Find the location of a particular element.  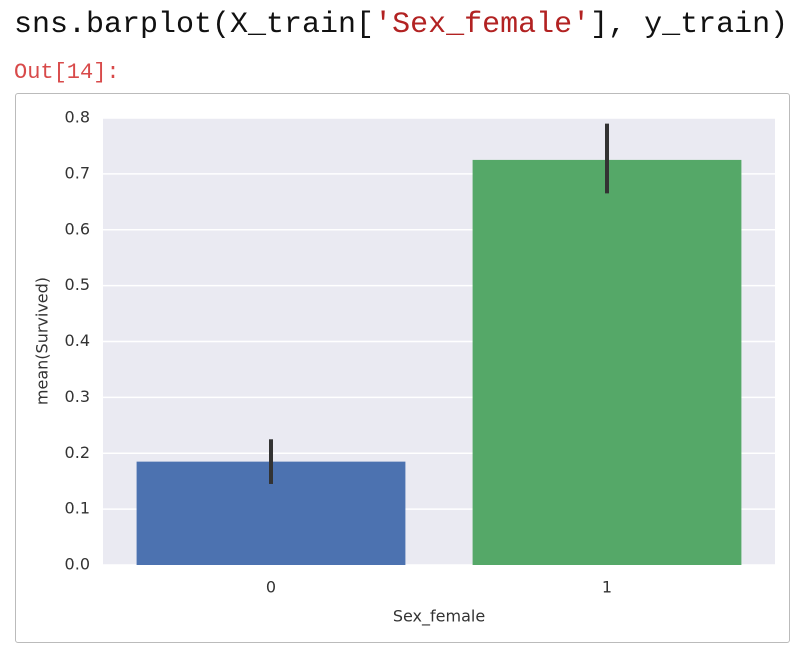

y-tick-label: 0.5 is located at coordinates (77, 284).